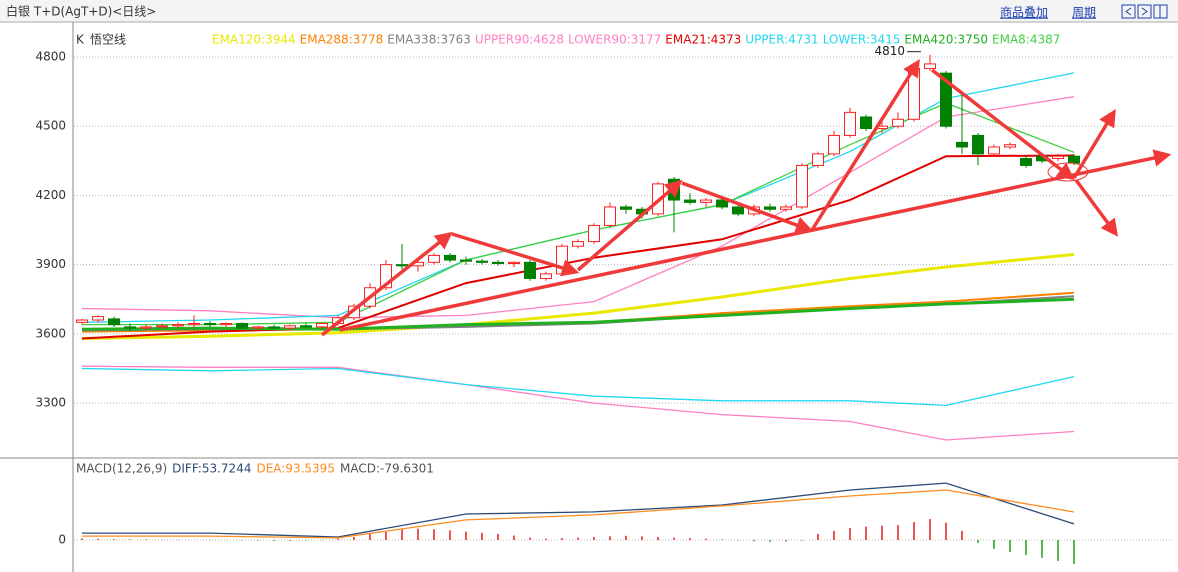  I want to click on y-tick-label: 3600, so click(50, 333).